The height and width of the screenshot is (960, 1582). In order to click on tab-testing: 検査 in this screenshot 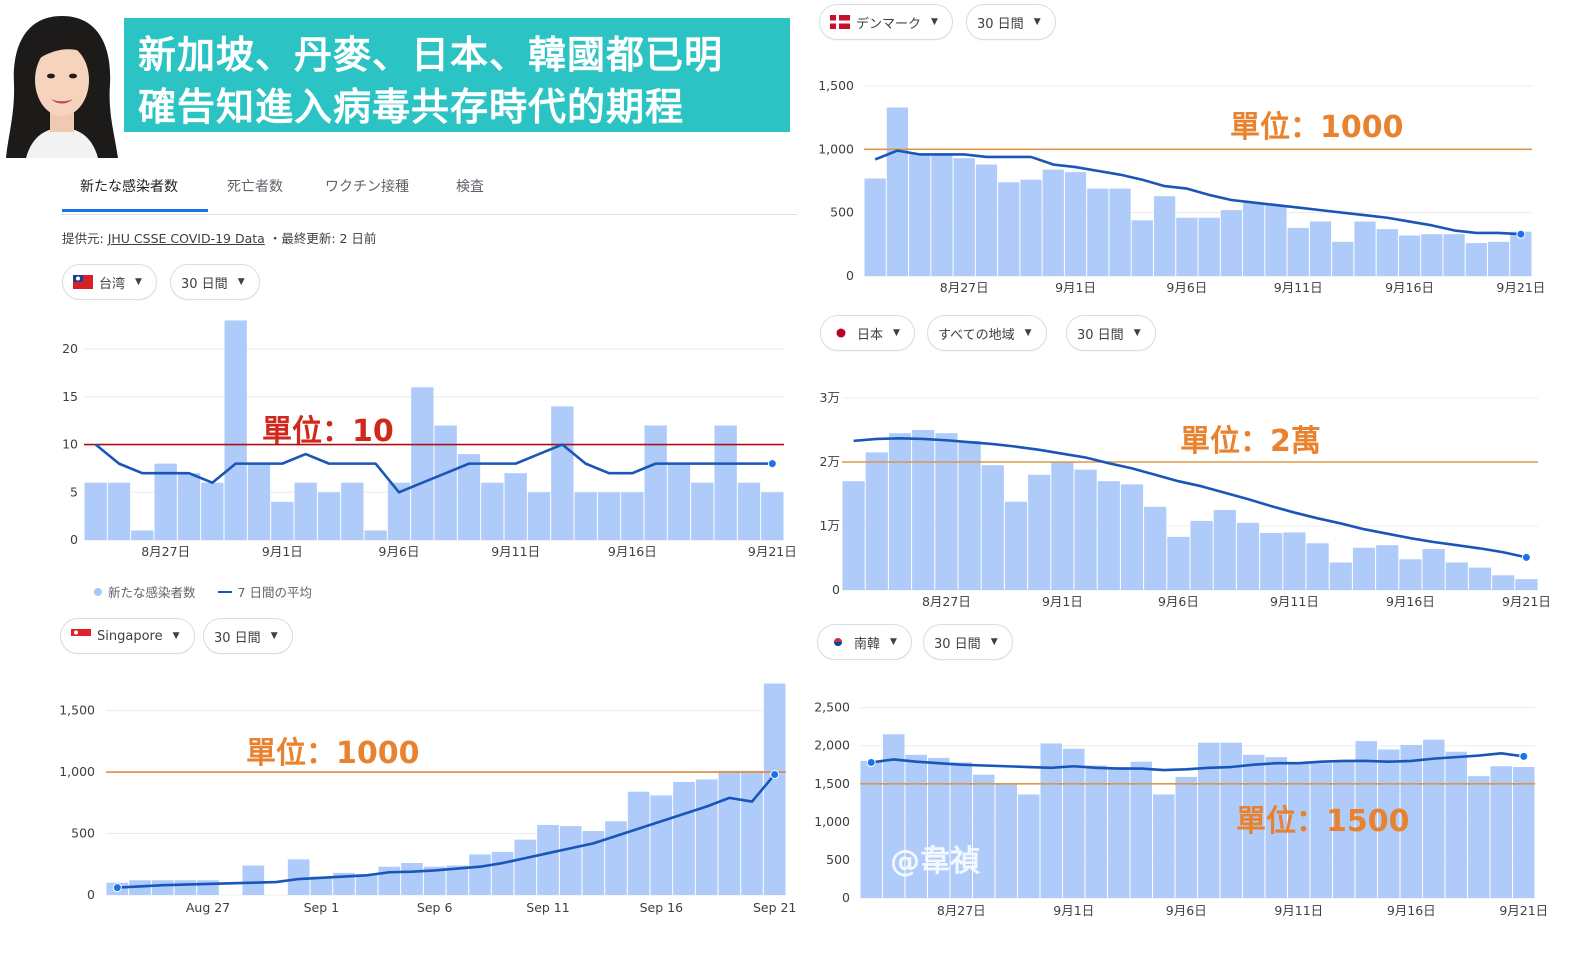, I will do `click(470, 187)`.